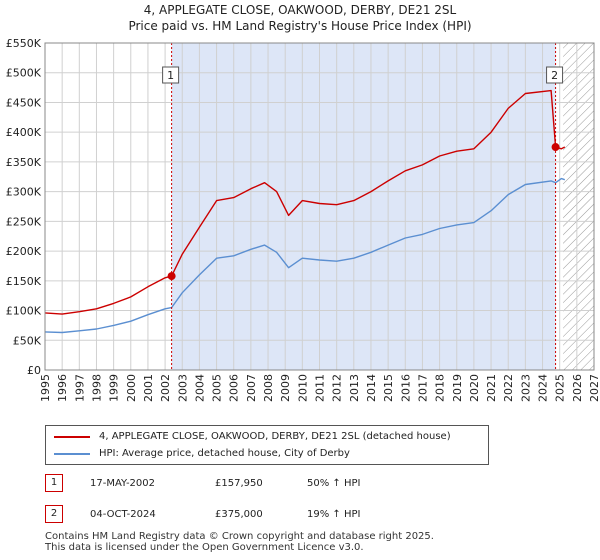  What do you see at coordinates (24, 102) in the screenshot?
I see `y-tick-label: £450K` at bounding box center [24, 102].